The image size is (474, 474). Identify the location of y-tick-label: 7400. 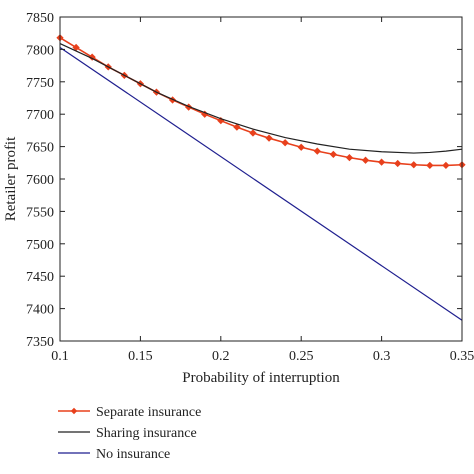
(40, 310).